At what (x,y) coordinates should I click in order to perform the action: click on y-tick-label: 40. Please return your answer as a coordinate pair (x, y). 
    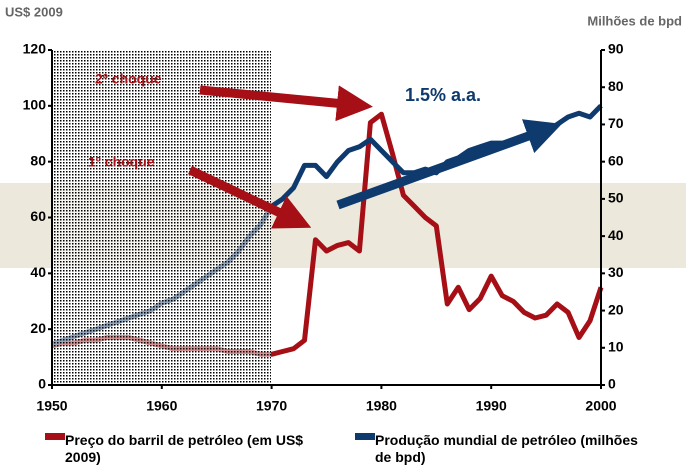
    Looking at the image, I should click on (38, 272).